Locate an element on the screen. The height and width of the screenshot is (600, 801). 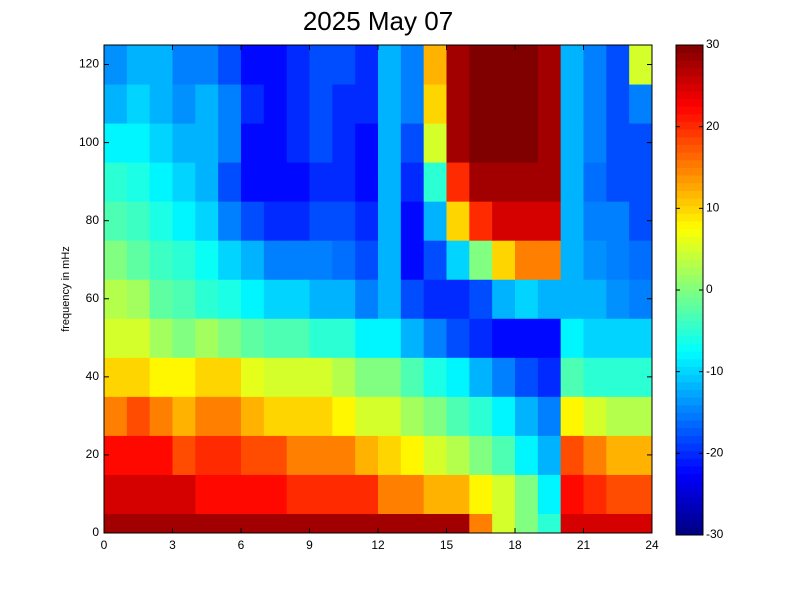
x-tick-label: 6 is located at coordinates (241, 545).